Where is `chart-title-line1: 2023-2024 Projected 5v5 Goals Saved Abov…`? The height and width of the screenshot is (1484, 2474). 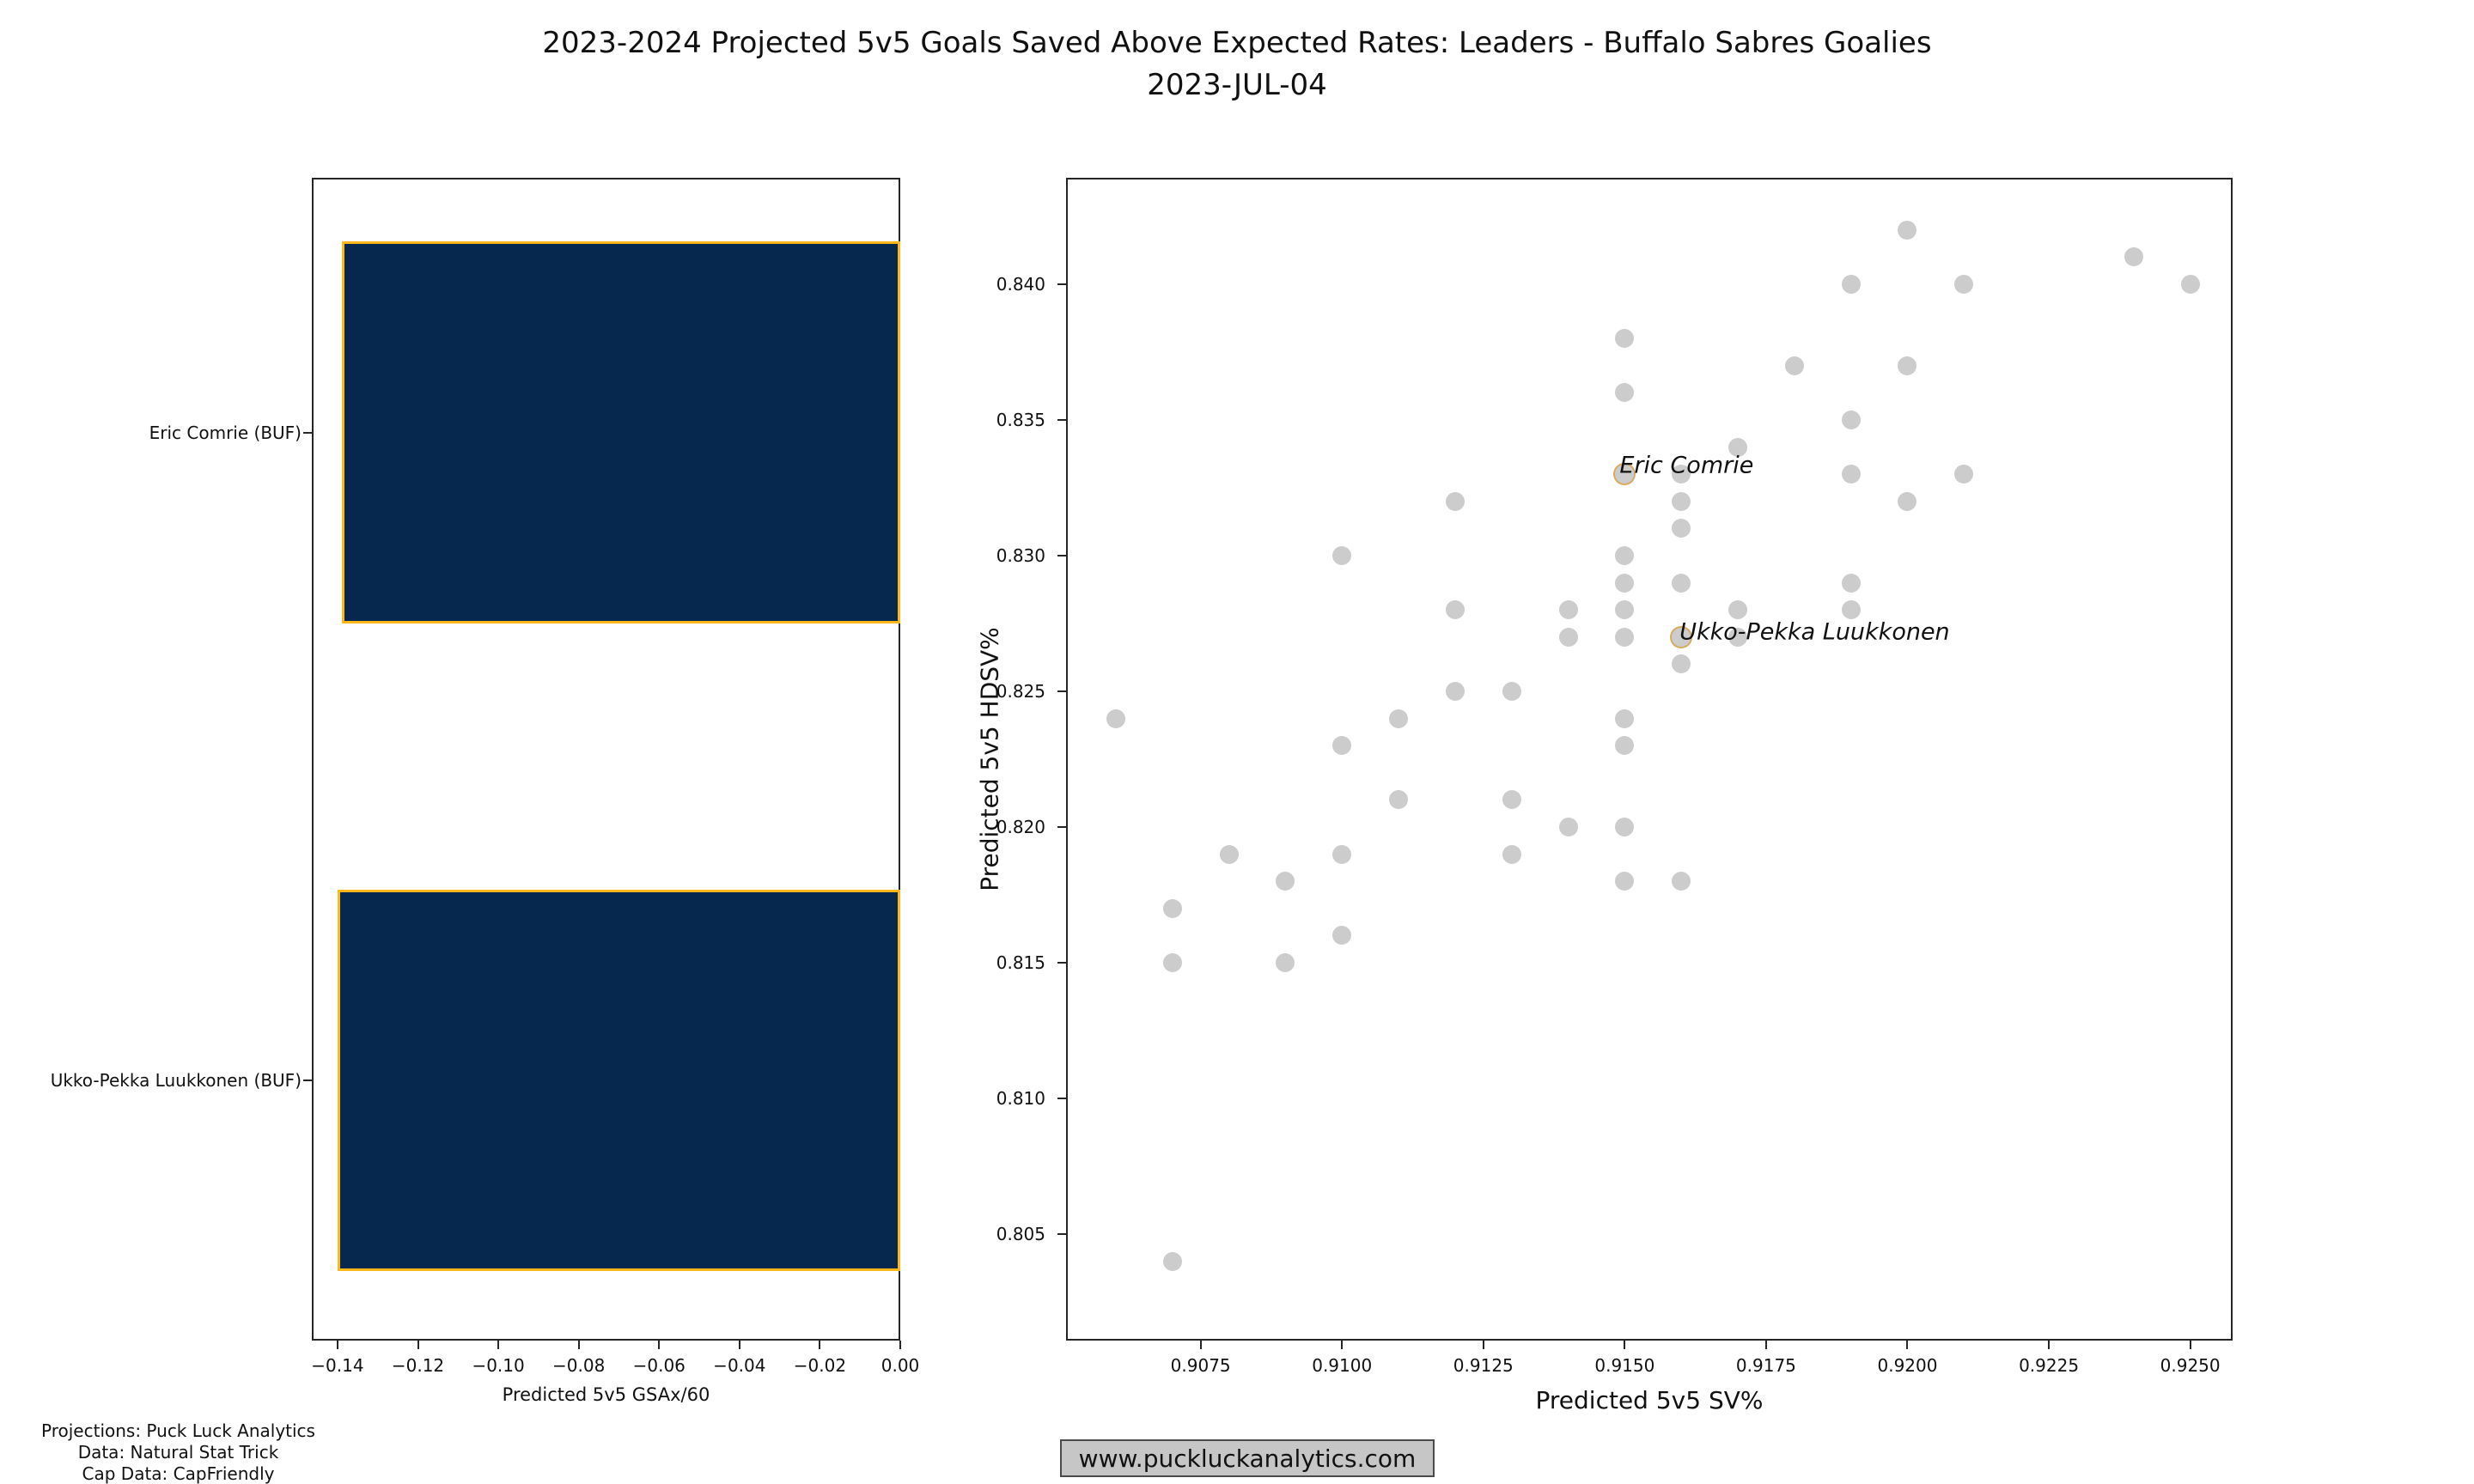
chart-title-line1: 2023-2024 Projected 5v5 Goals Saved Abov… is located at coordinates (1237, 43).